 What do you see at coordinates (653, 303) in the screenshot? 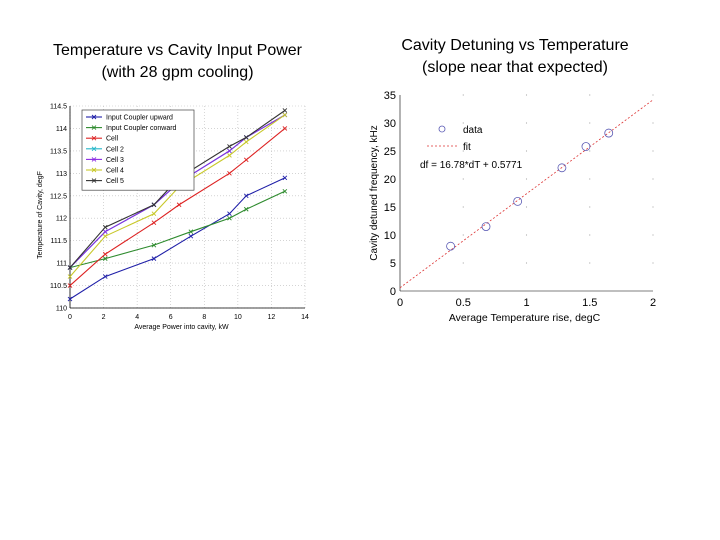
I see `right-x-tick-label: 2` at bounding box center [653, 303].